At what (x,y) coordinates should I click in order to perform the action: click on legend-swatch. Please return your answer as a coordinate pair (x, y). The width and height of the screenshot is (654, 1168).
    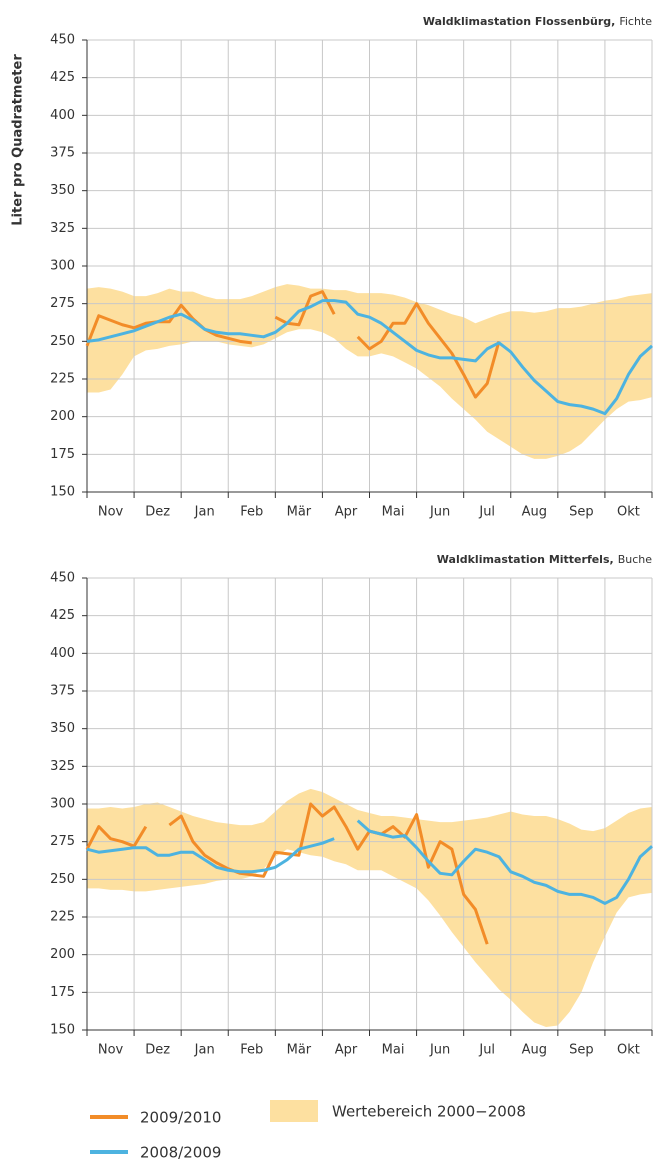
    Looking at the image, I should click on (294, 1111).